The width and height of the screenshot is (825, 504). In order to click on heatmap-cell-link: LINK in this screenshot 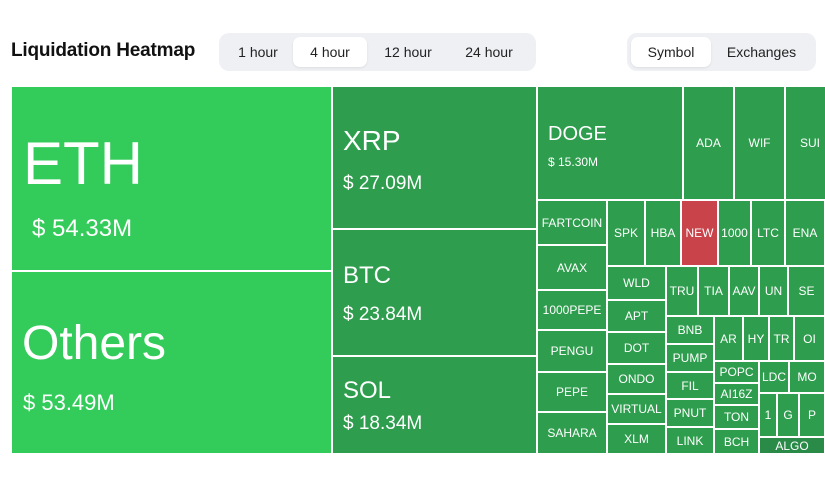, I will do `click(690, 440)`.